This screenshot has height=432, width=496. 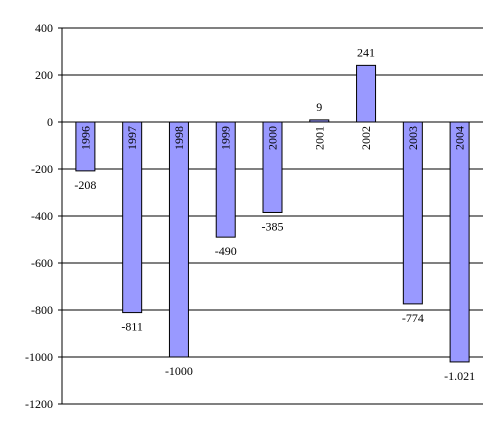 What do you see at coordinates (132, 138) in the screenshot?
I see `x-tick-label: 1997` at bounding box center [132, 138].